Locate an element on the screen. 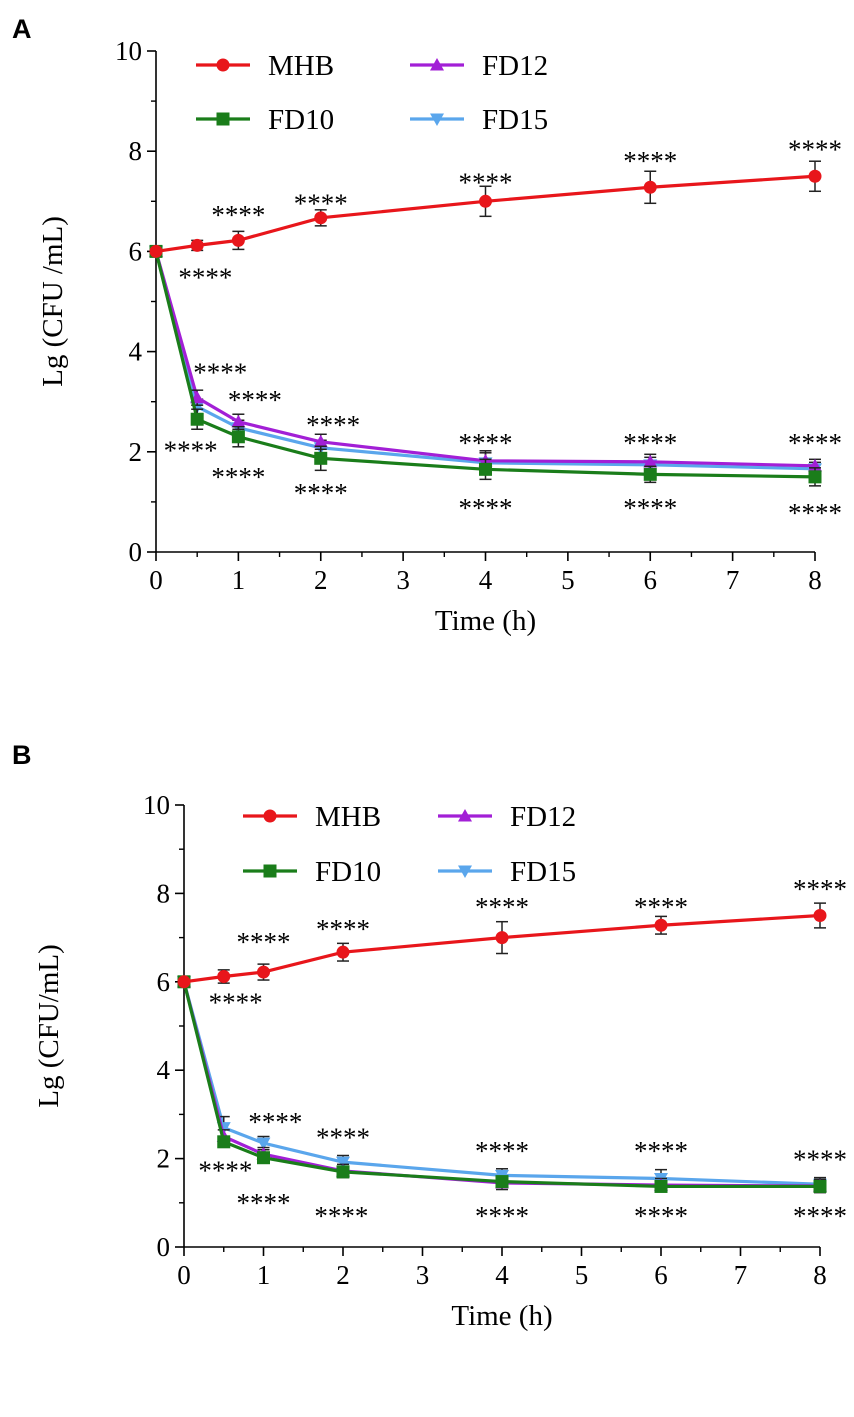  legend-label: MHB is located at coordinates (301, 66).